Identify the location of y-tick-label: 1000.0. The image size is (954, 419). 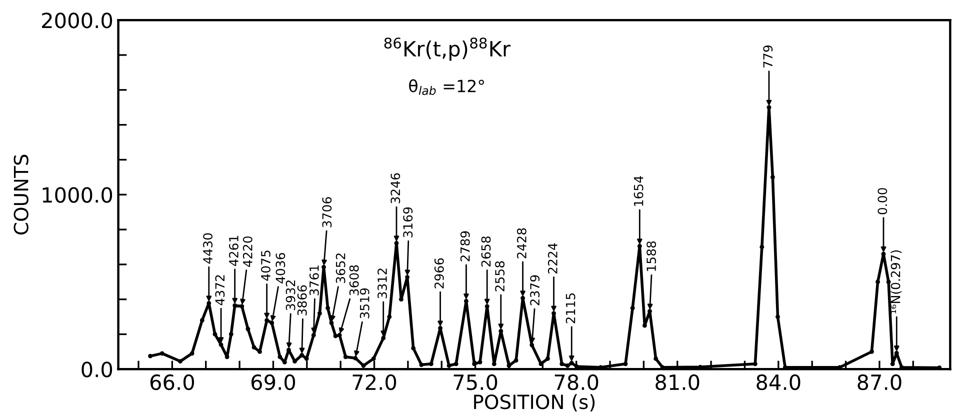
(77, 195).